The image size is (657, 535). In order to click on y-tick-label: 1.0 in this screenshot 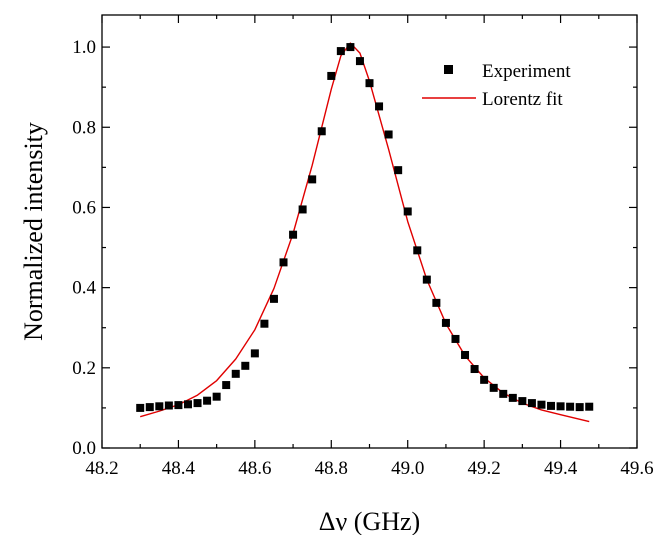, I will do `click(84, 47)`.